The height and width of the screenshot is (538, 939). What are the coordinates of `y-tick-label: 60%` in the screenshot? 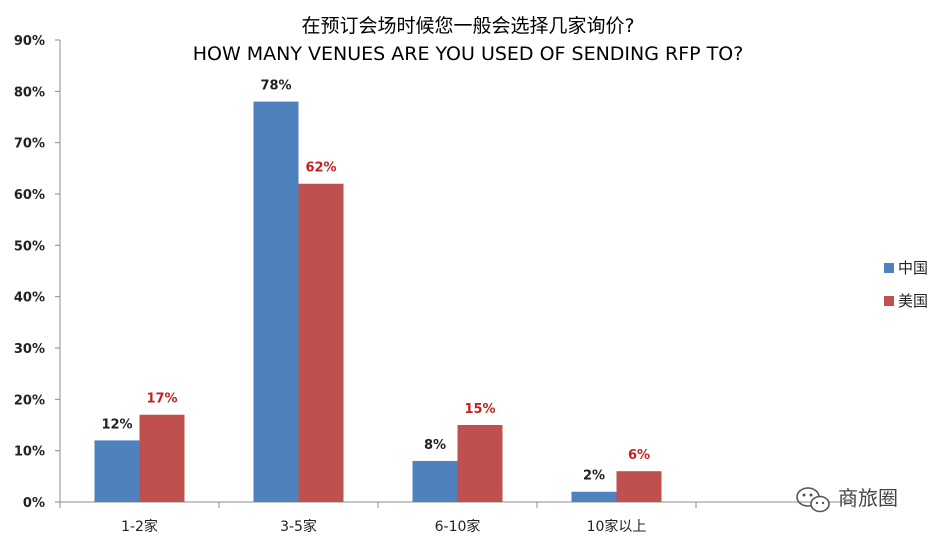 It's located at (29, 195).